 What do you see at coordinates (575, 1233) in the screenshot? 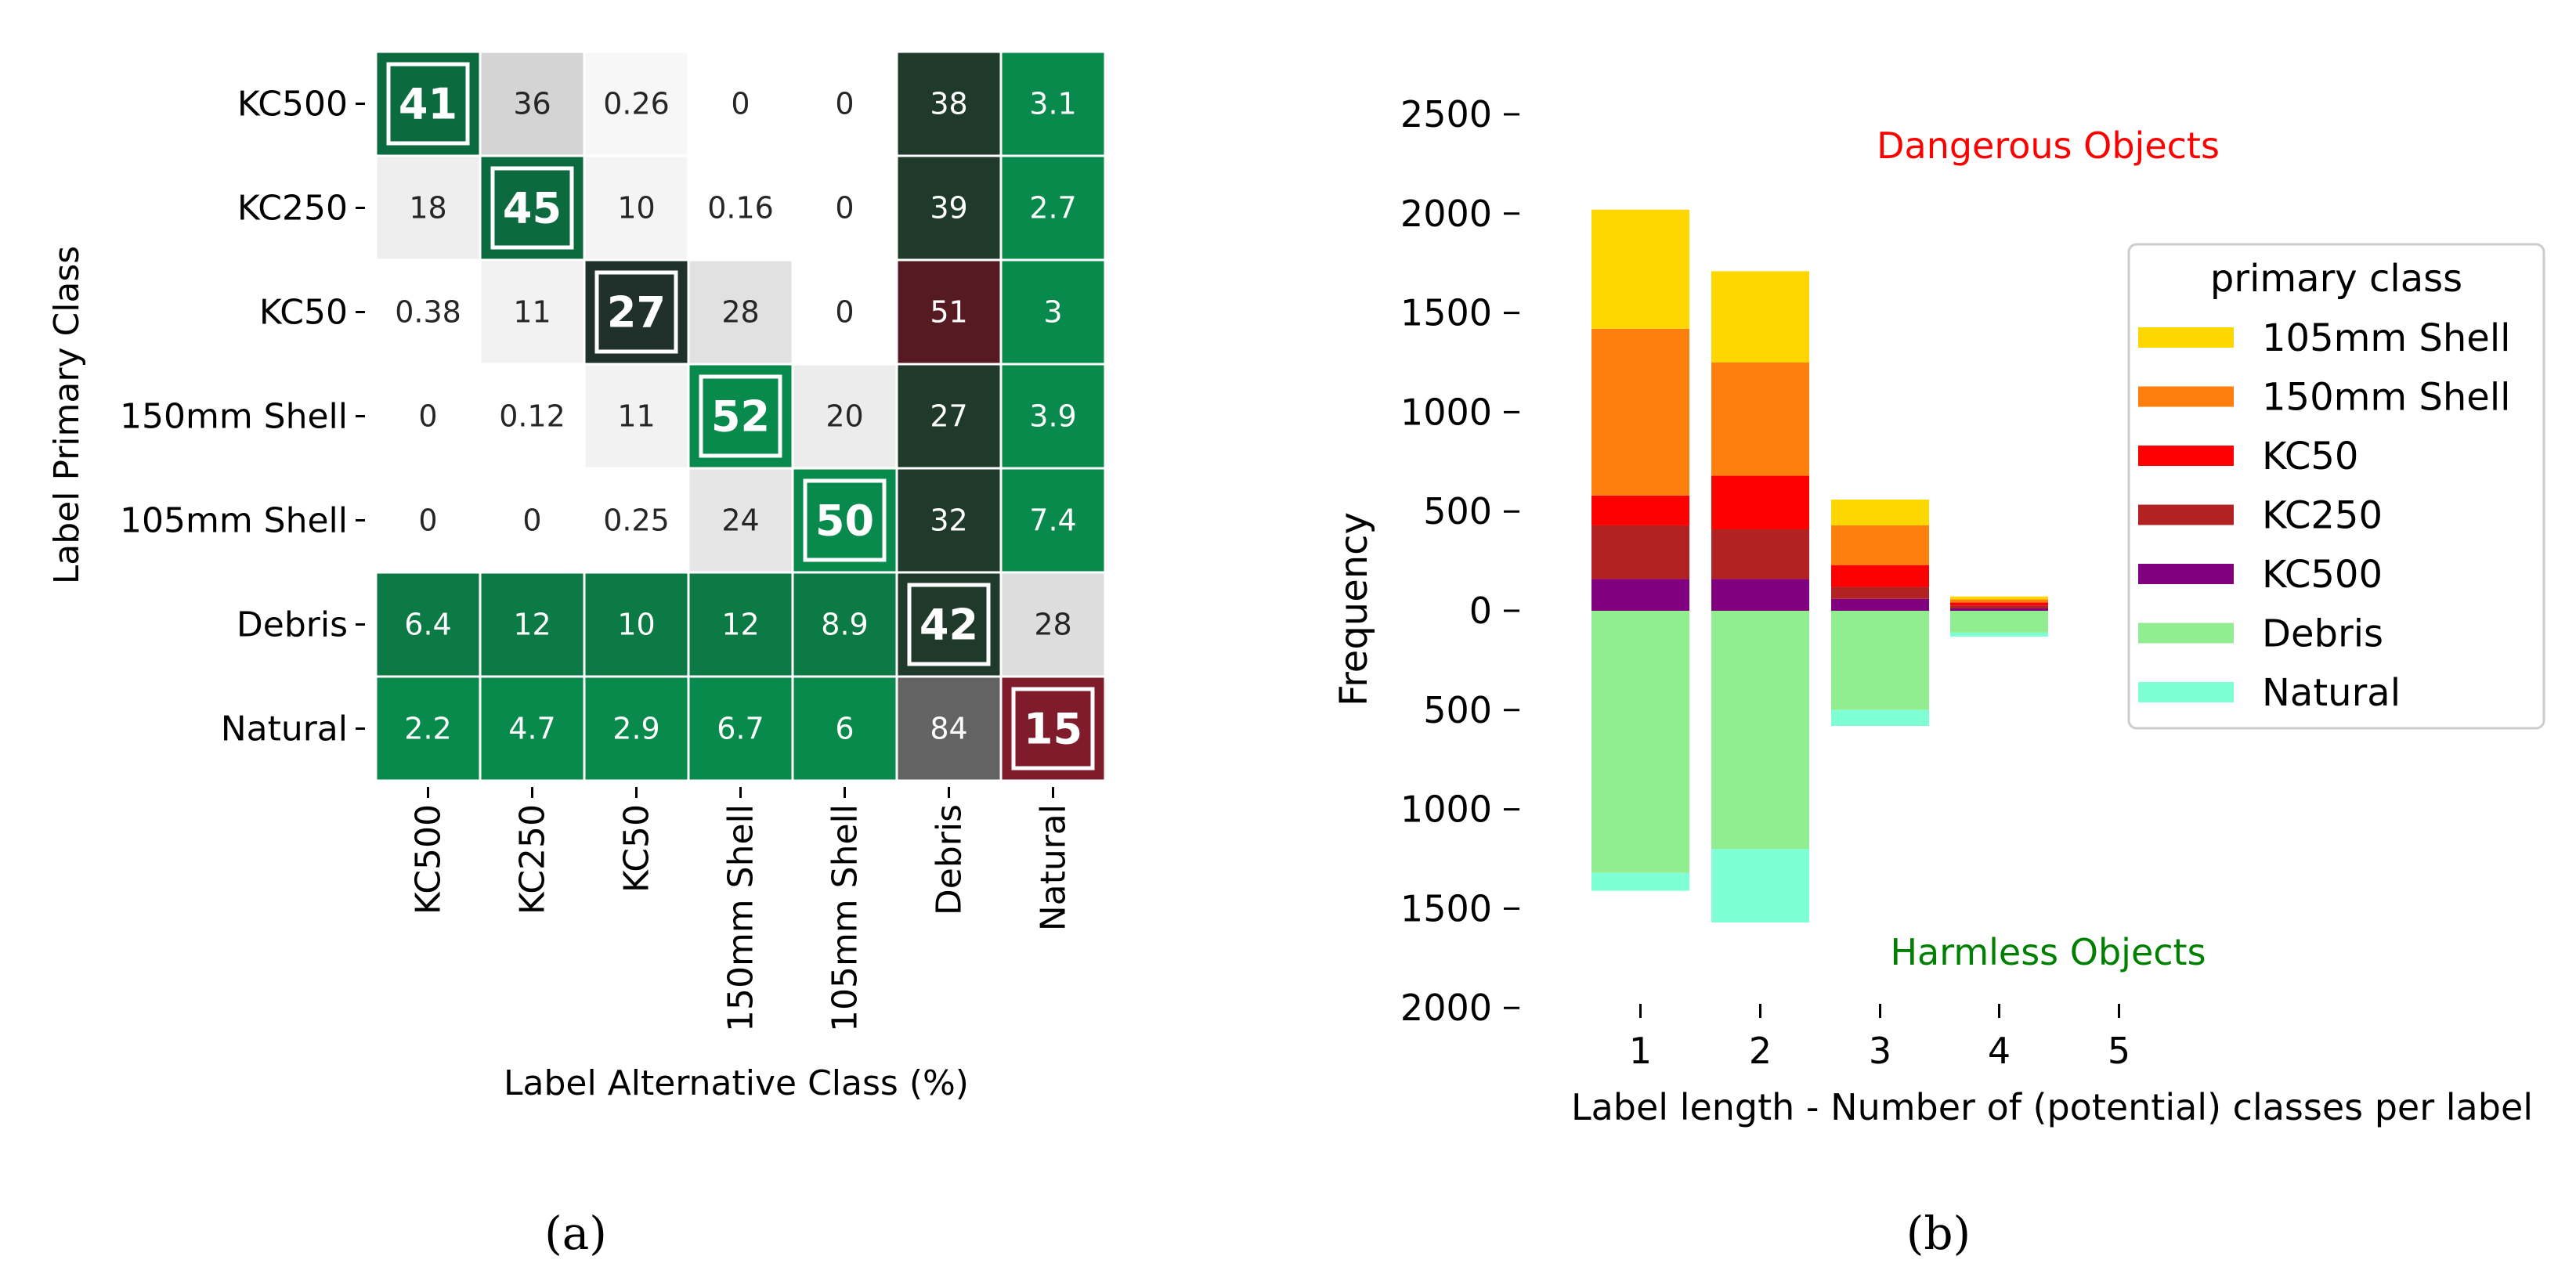
I see `panel-label-a: (a)` at bounding box center [575, 1233].